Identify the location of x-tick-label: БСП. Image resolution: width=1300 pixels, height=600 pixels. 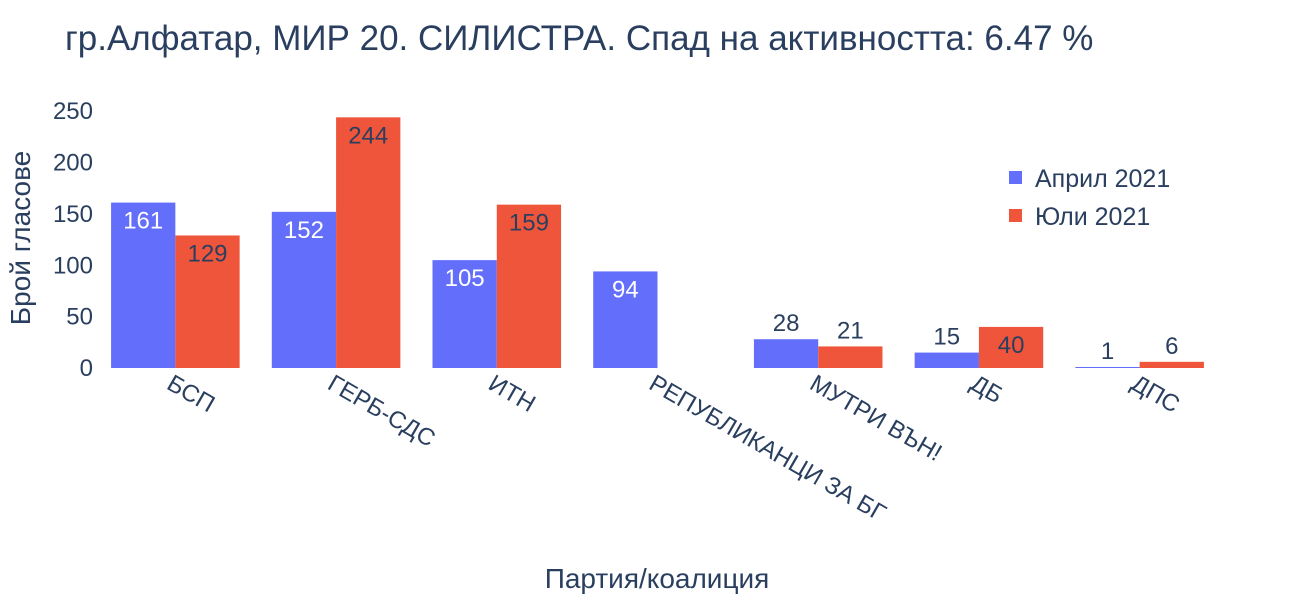
(190, 394).